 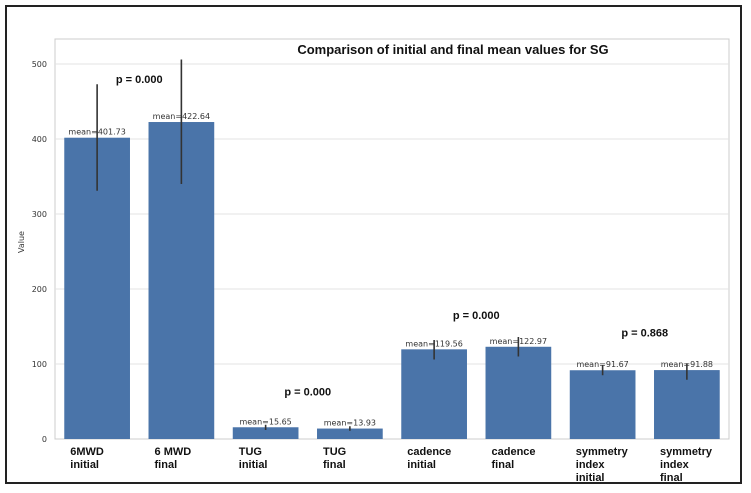 What do you see at coordinates (173, 452) in the screenshot?
I see `category-label-line: 6 MWD` at bounding box center [173, 452].